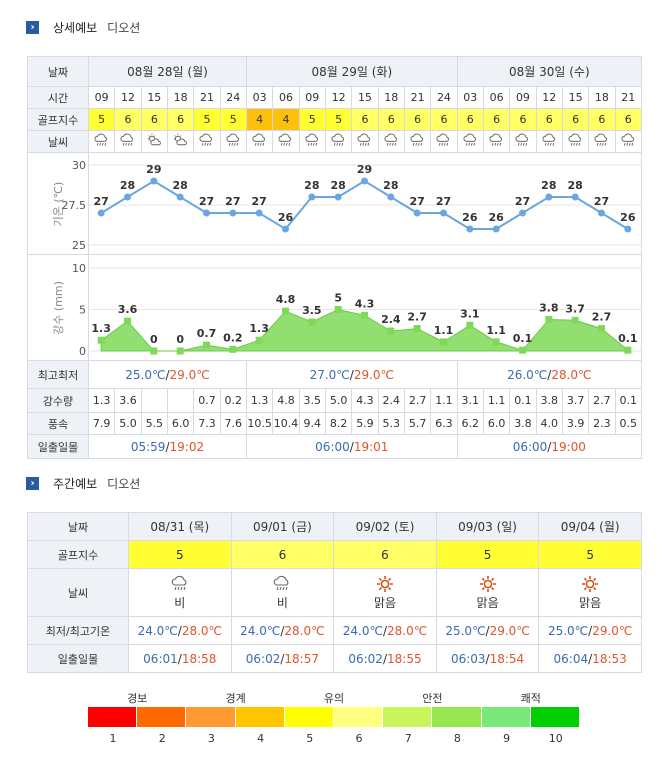  I want to click on day-date-header: 08월 28일 (월), so click(167, 71).